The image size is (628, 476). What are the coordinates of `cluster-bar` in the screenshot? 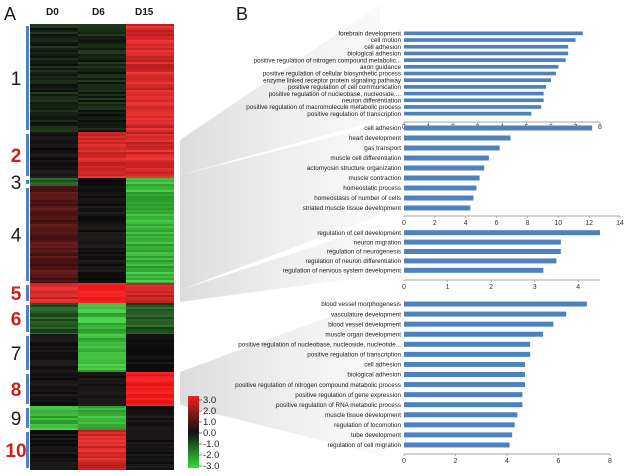 It's located at (27, 182).